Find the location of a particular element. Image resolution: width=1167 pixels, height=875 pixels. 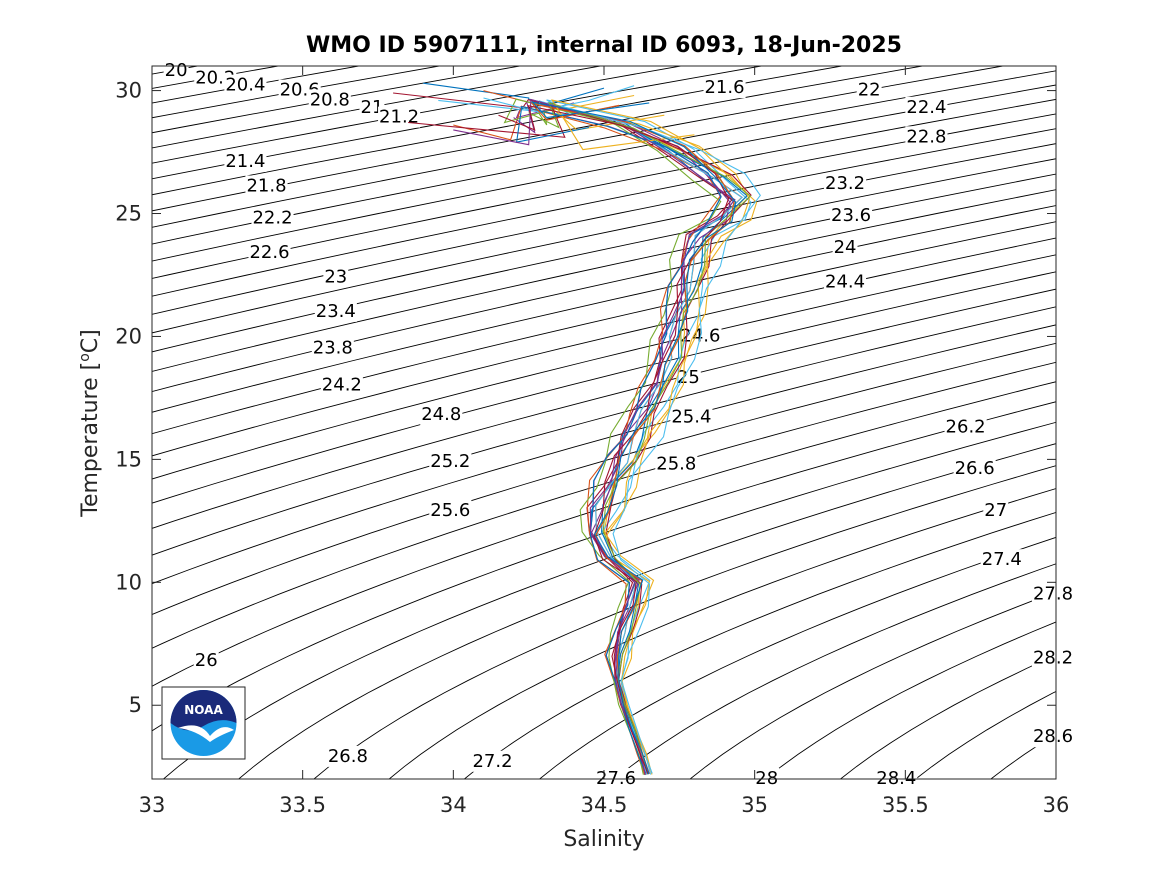

contour-label: 28.6 is located at coordinates (1053, 736).